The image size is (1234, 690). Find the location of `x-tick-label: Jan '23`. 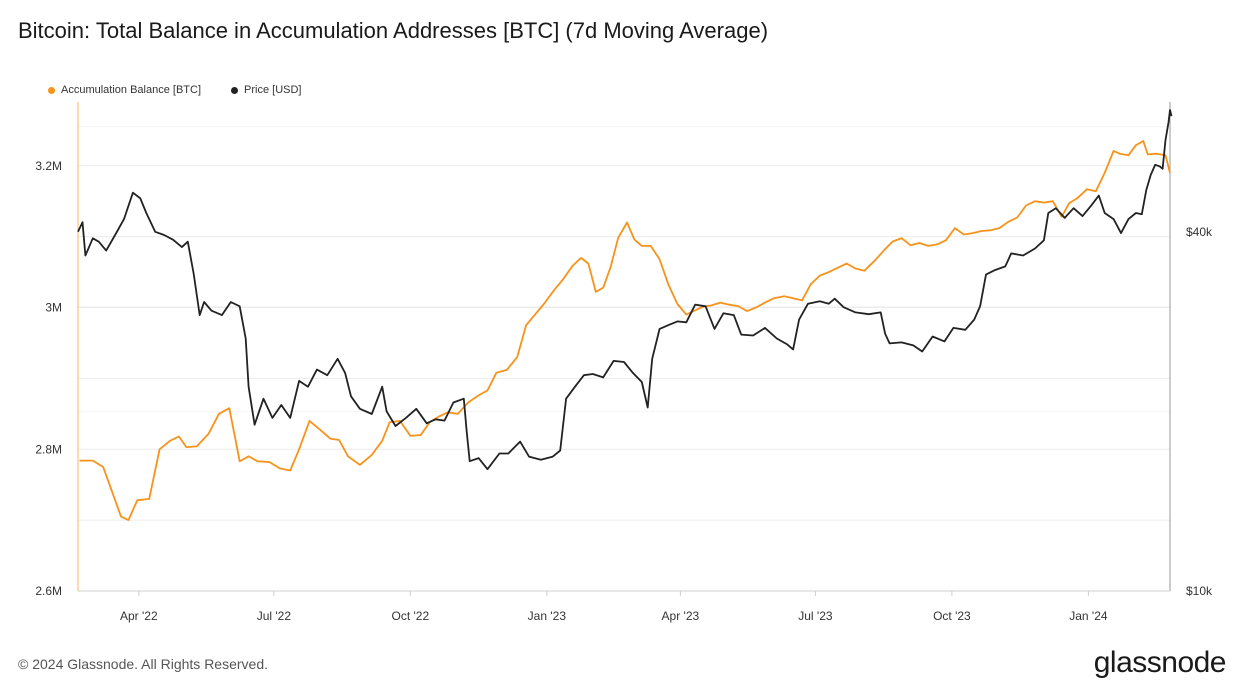

x-tick-label: Jan '23 is located at coordinates (547, 616).